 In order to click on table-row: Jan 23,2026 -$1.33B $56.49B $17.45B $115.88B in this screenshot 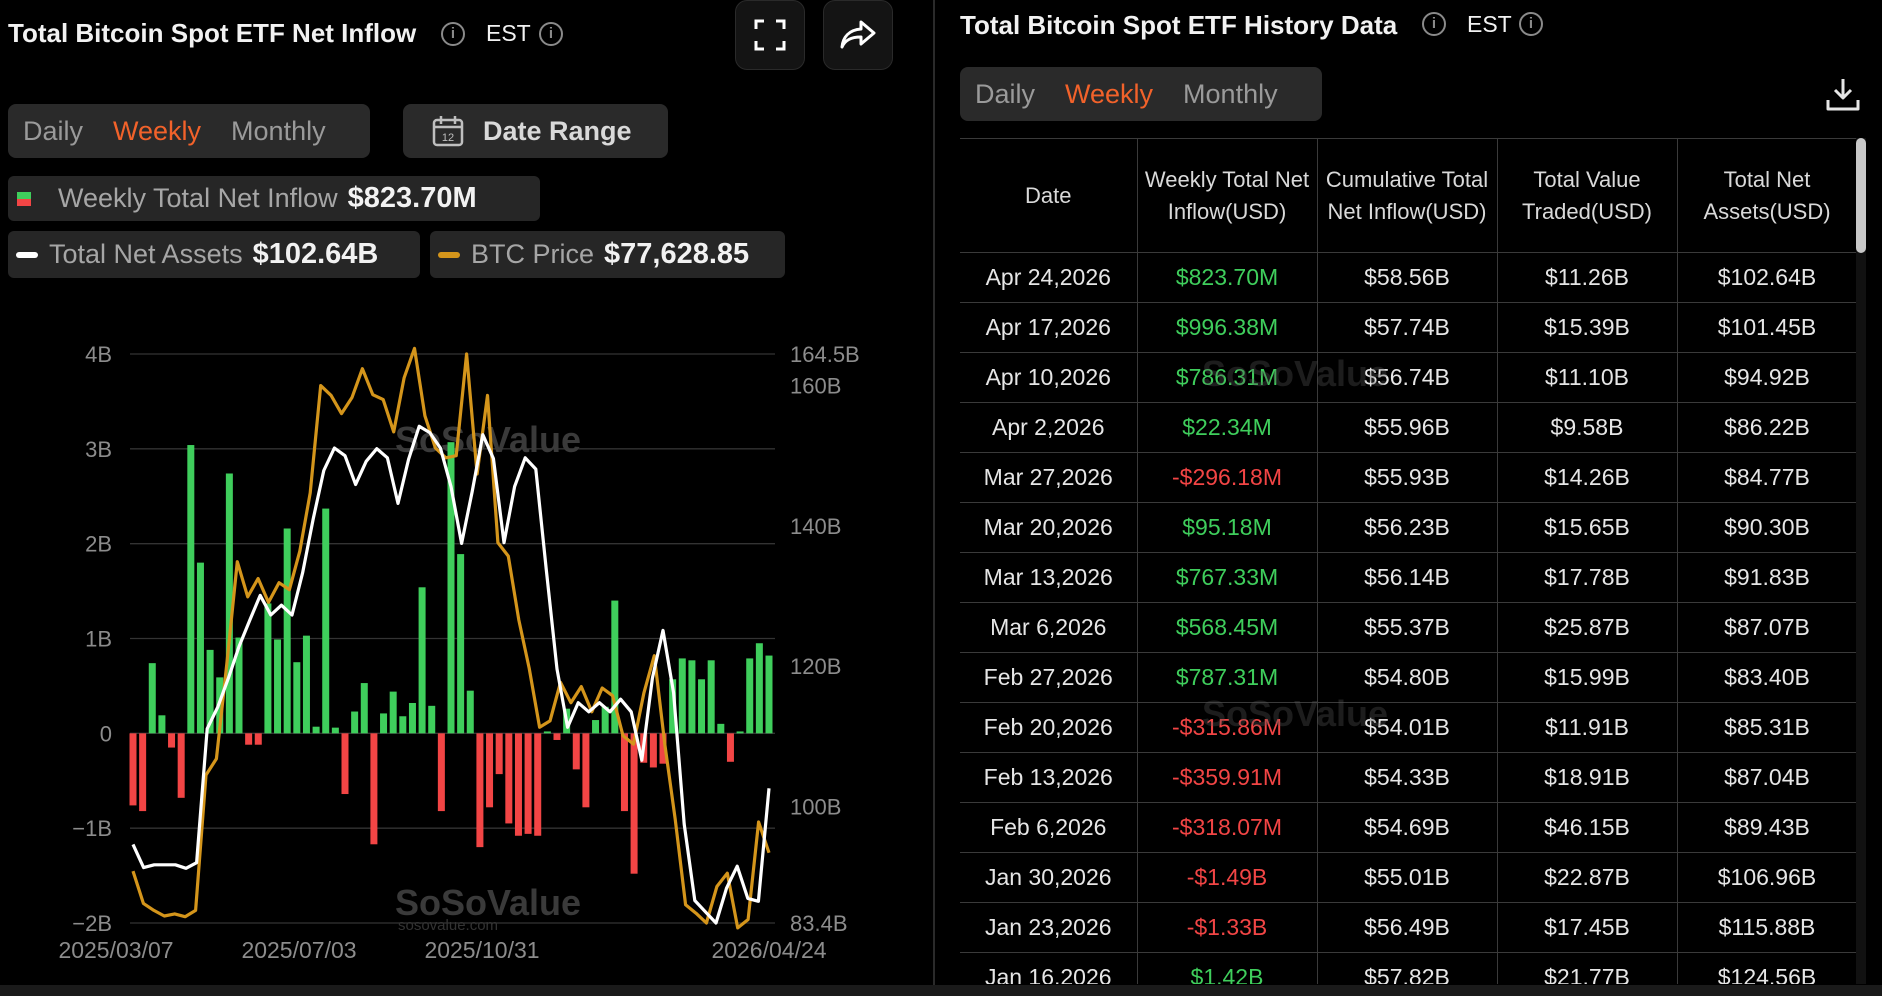, I will do `click(1408, 927)`.